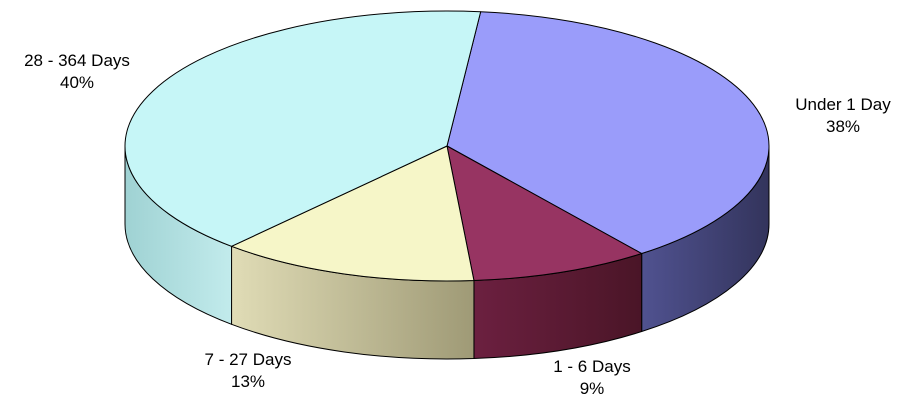 This screenshot has height=400, width=910. What do you see at coordinates (77, 60) in the screenshot?
I see `slice-category-label: 28 - 364 Days` at bounding box center [77, 60].